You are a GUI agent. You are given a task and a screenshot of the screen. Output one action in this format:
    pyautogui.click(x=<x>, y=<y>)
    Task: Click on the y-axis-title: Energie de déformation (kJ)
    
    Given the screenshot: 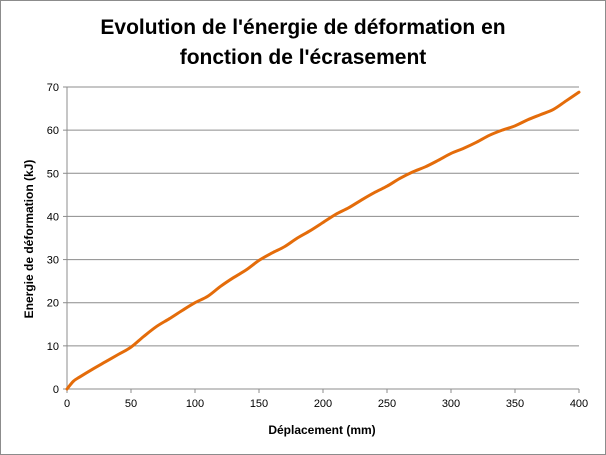 What is the action you would take?
    pyautogui.click(x=29, y=239)
    